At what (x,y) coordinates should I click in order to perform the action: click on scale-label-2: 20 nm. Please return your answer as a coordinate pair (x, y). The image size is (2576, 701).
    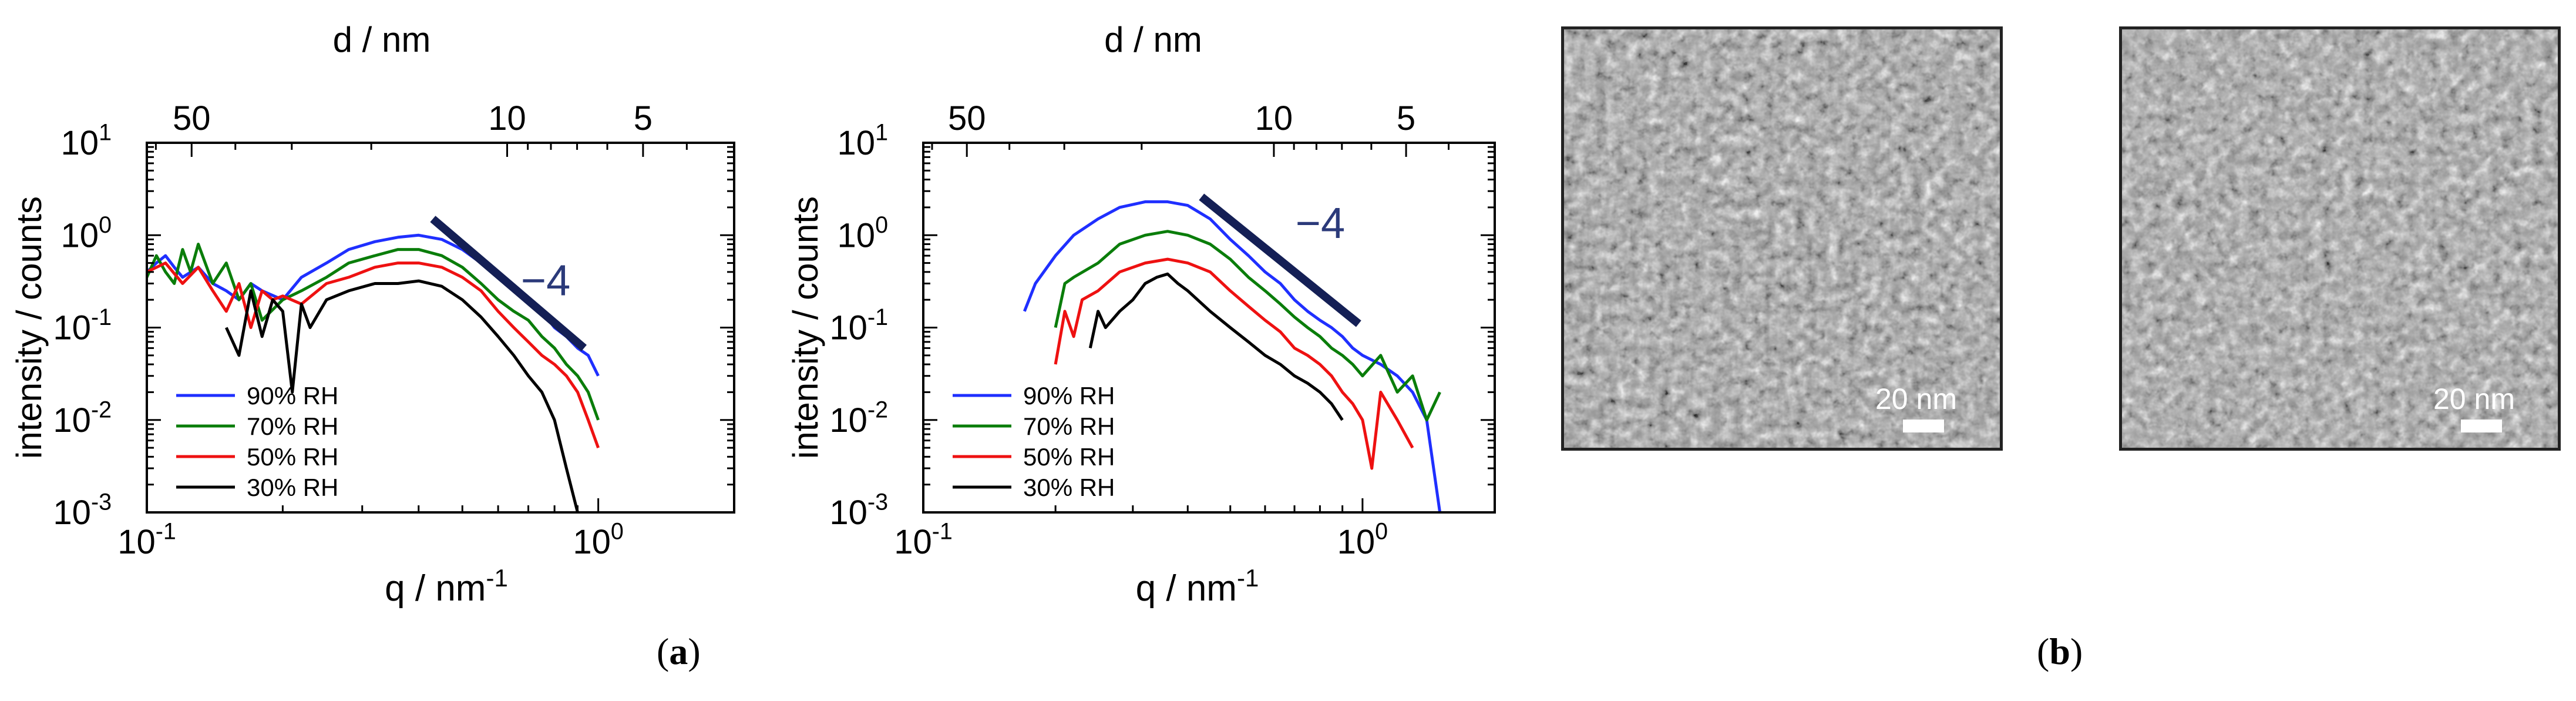
    Looking at the image, I should click on (2474, 399).